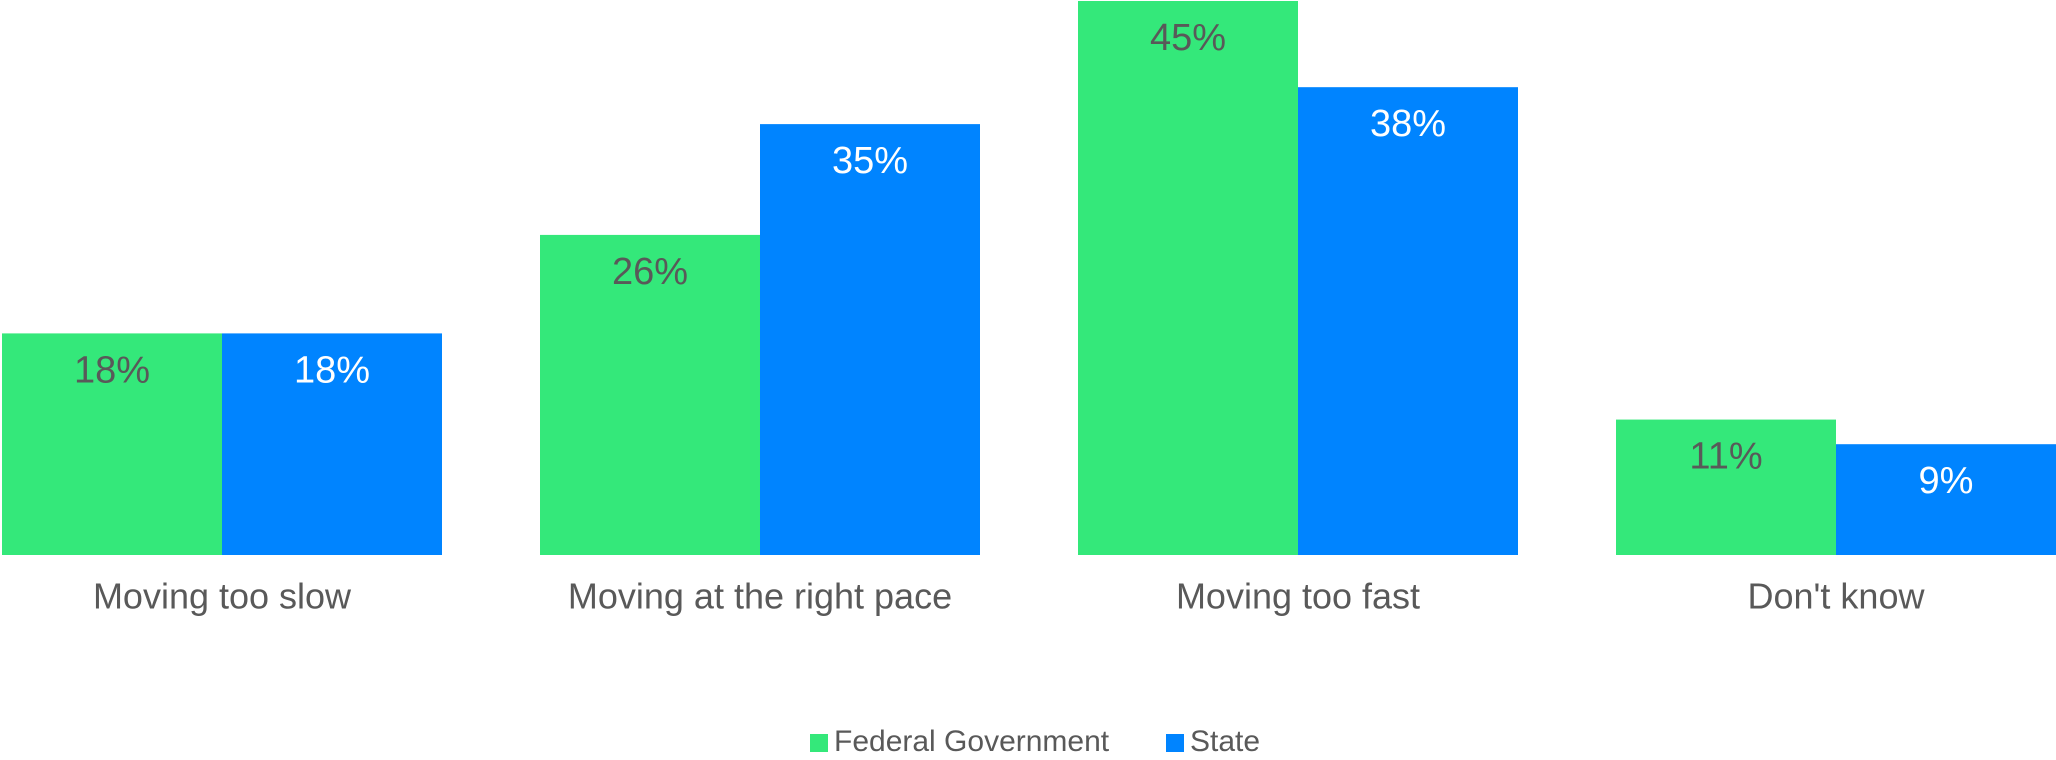 The height and width of the screenshot is (760, 2056). What do you see at coordinates (972, 741) in the screenshot?
I see `legend-label: Federal Government` at bounding box center [972, 741].